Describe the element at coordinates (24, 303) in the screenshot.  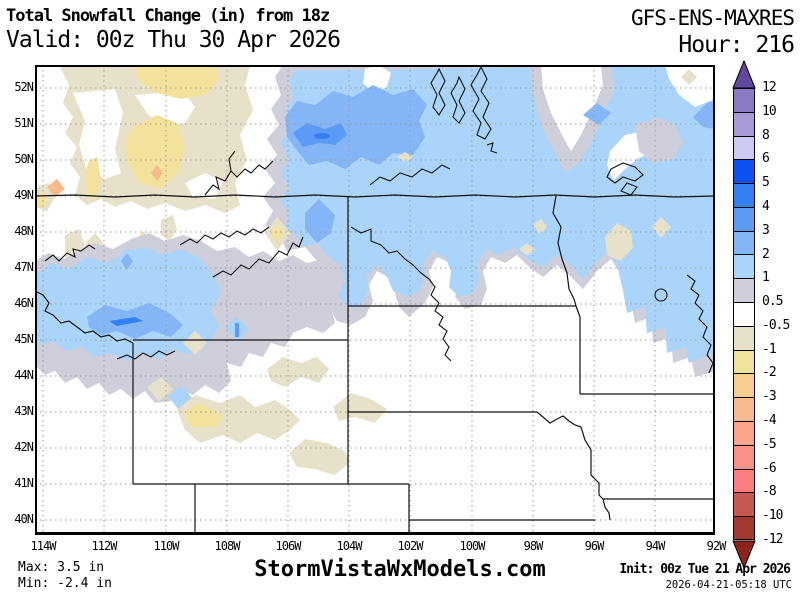
I see `lat-tick-46N: 46N` at that location.